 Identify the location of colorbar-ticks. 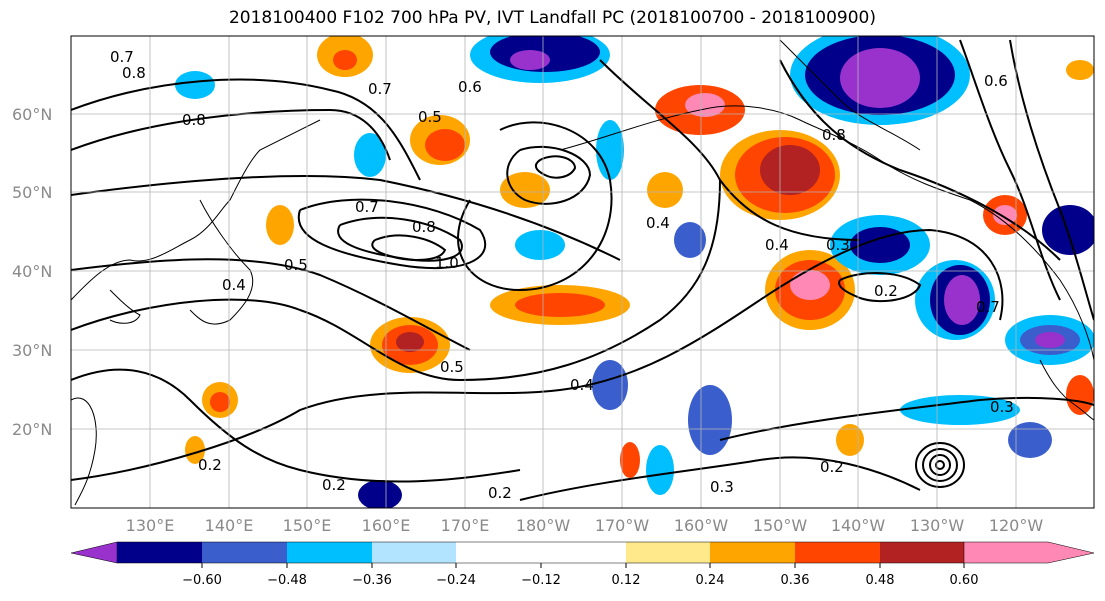
(583, 565).